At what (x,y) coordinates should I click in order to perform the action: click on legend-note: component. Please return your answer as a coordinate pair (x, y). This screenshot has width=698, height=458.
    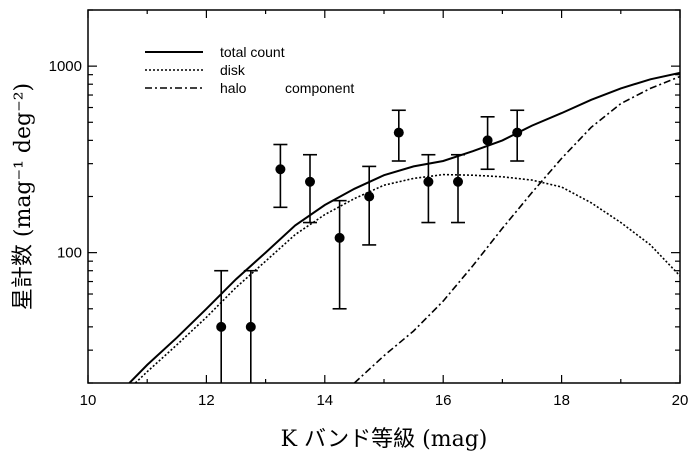
    Looking at the image, I should click on (319, 88).